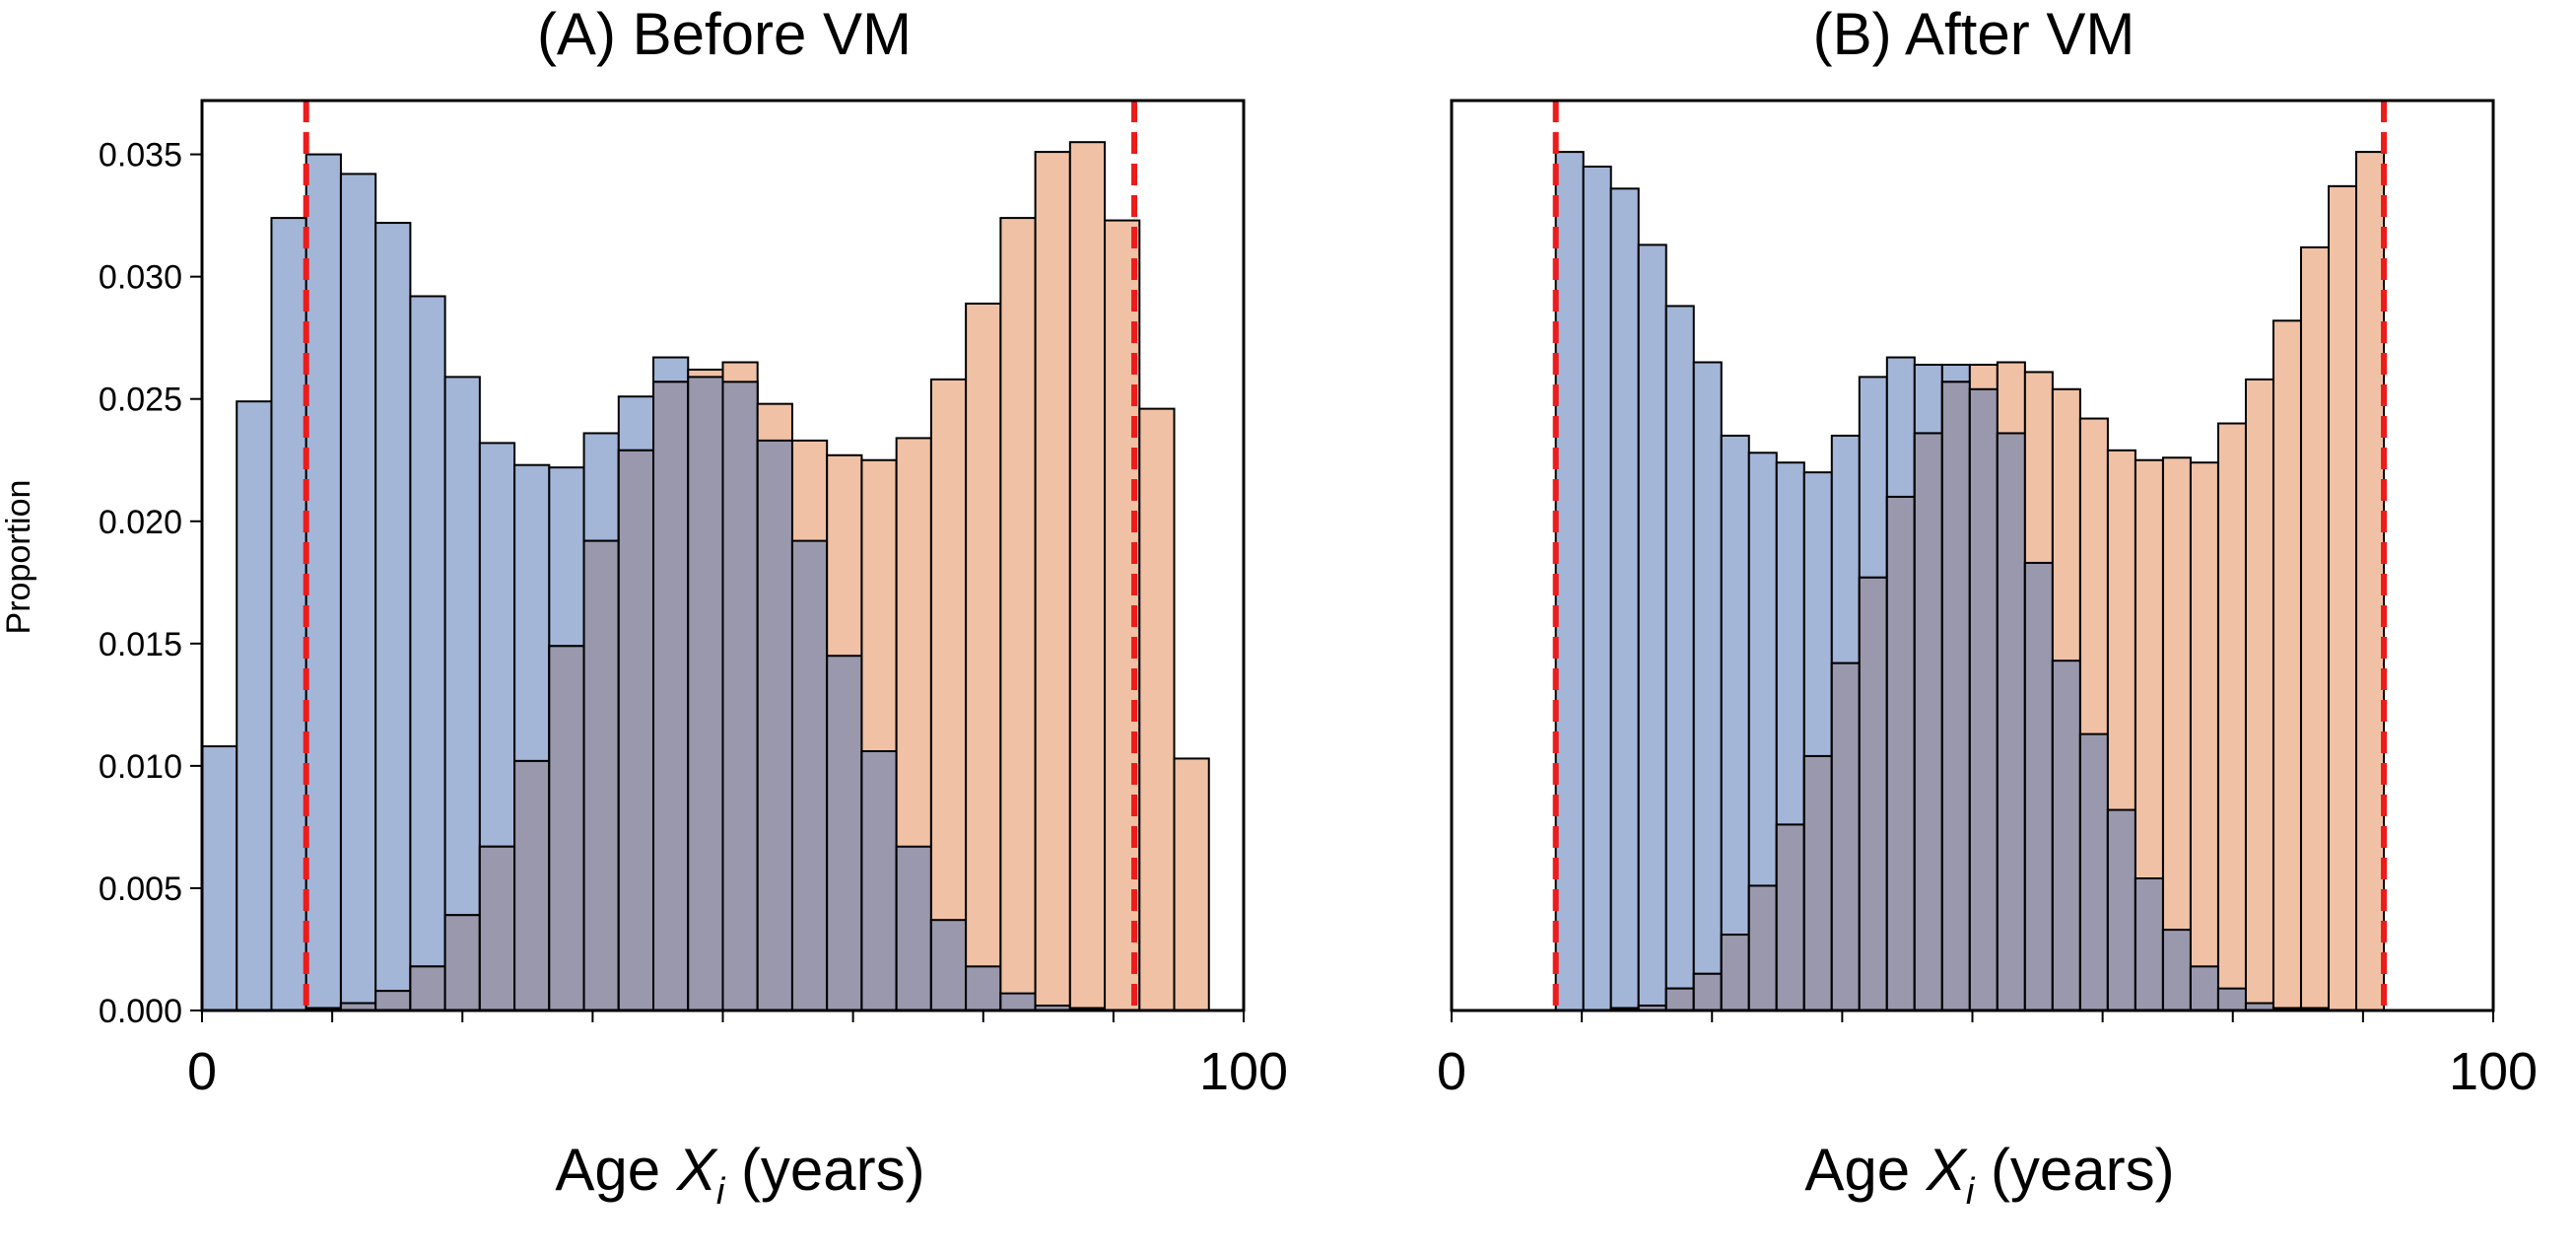 This screenshot has height=1253, width=2576. Describe the element at coordinates (140, 400) in the screenshot. I see `y-tick-label: 0.025` at that location.